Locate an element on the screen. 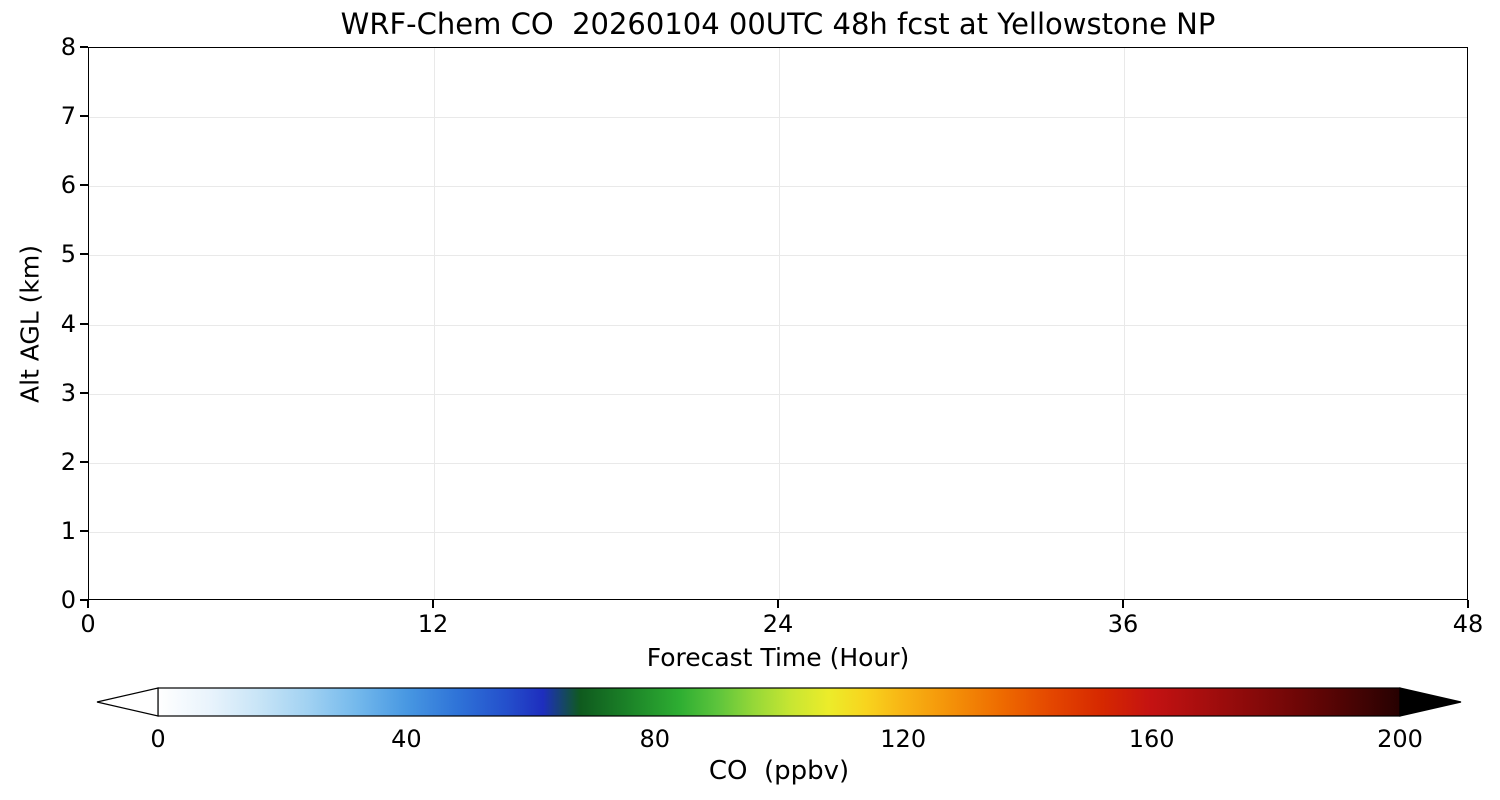 The width and height of the screenshot is (1500, 800). y-tick-label: 8 is located at coordinates (68, 47).